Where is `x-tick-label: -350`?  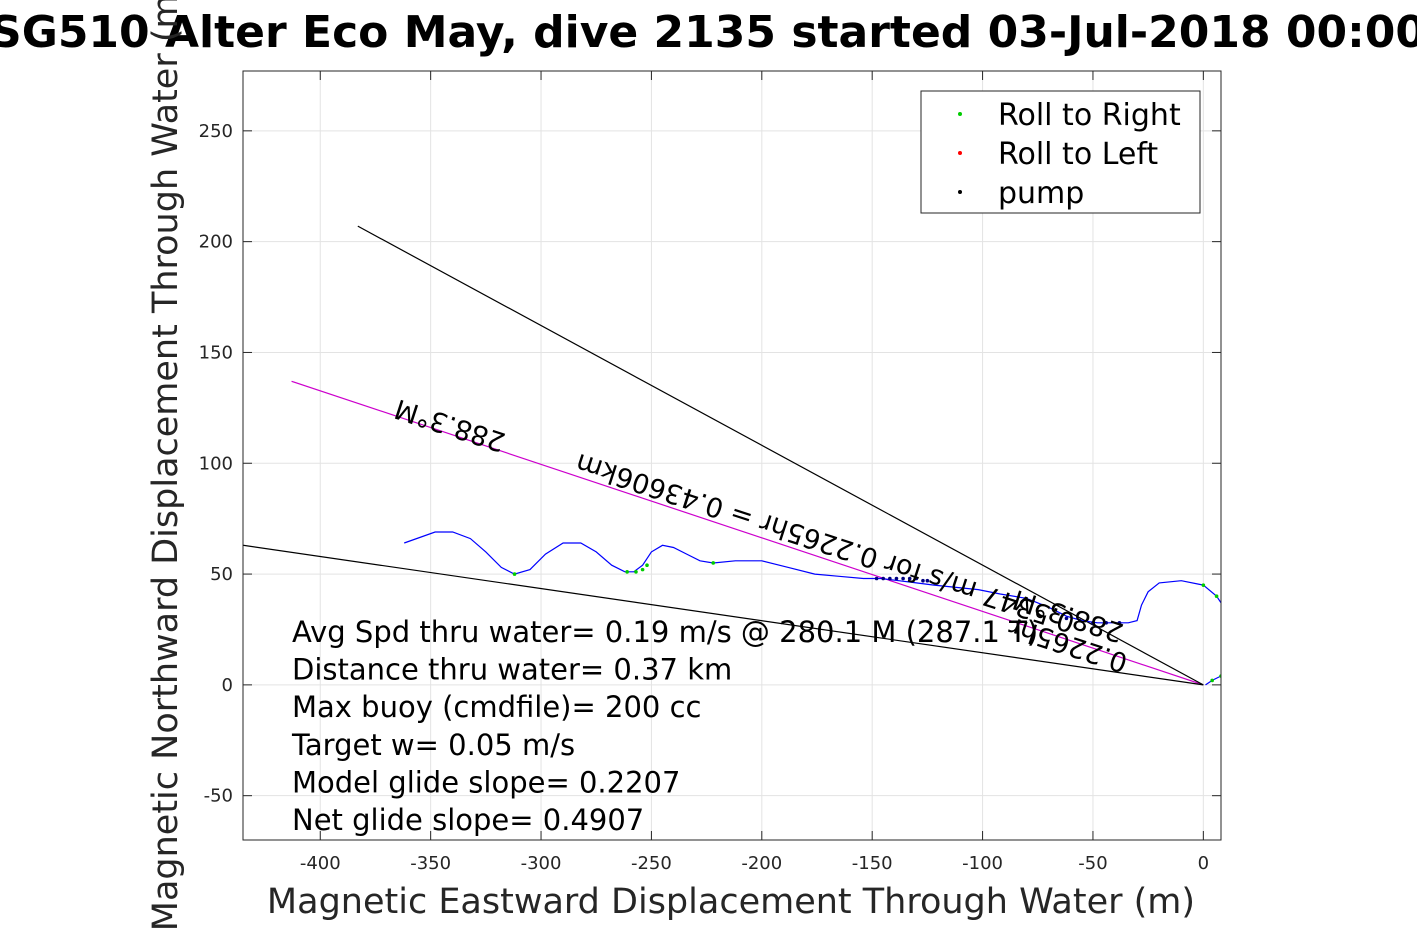
x-tick-label: -350 is located at coordinates (430, 863).